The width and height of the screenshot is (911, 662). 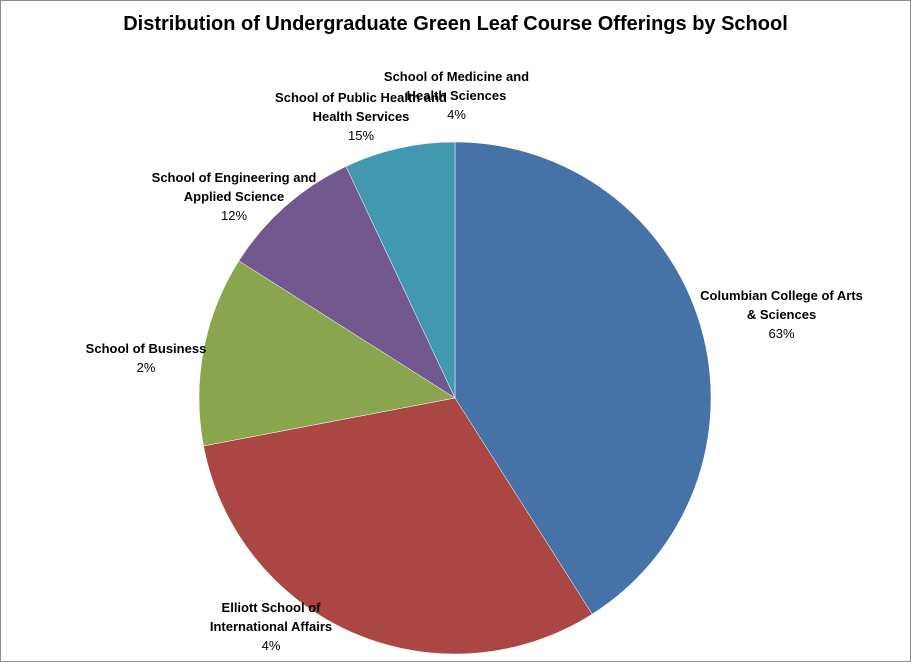 What do you see at coordinates (146, 367) in the screenshot?
I see `slice-percent-business: 2%` at bounding box center [146, 367].